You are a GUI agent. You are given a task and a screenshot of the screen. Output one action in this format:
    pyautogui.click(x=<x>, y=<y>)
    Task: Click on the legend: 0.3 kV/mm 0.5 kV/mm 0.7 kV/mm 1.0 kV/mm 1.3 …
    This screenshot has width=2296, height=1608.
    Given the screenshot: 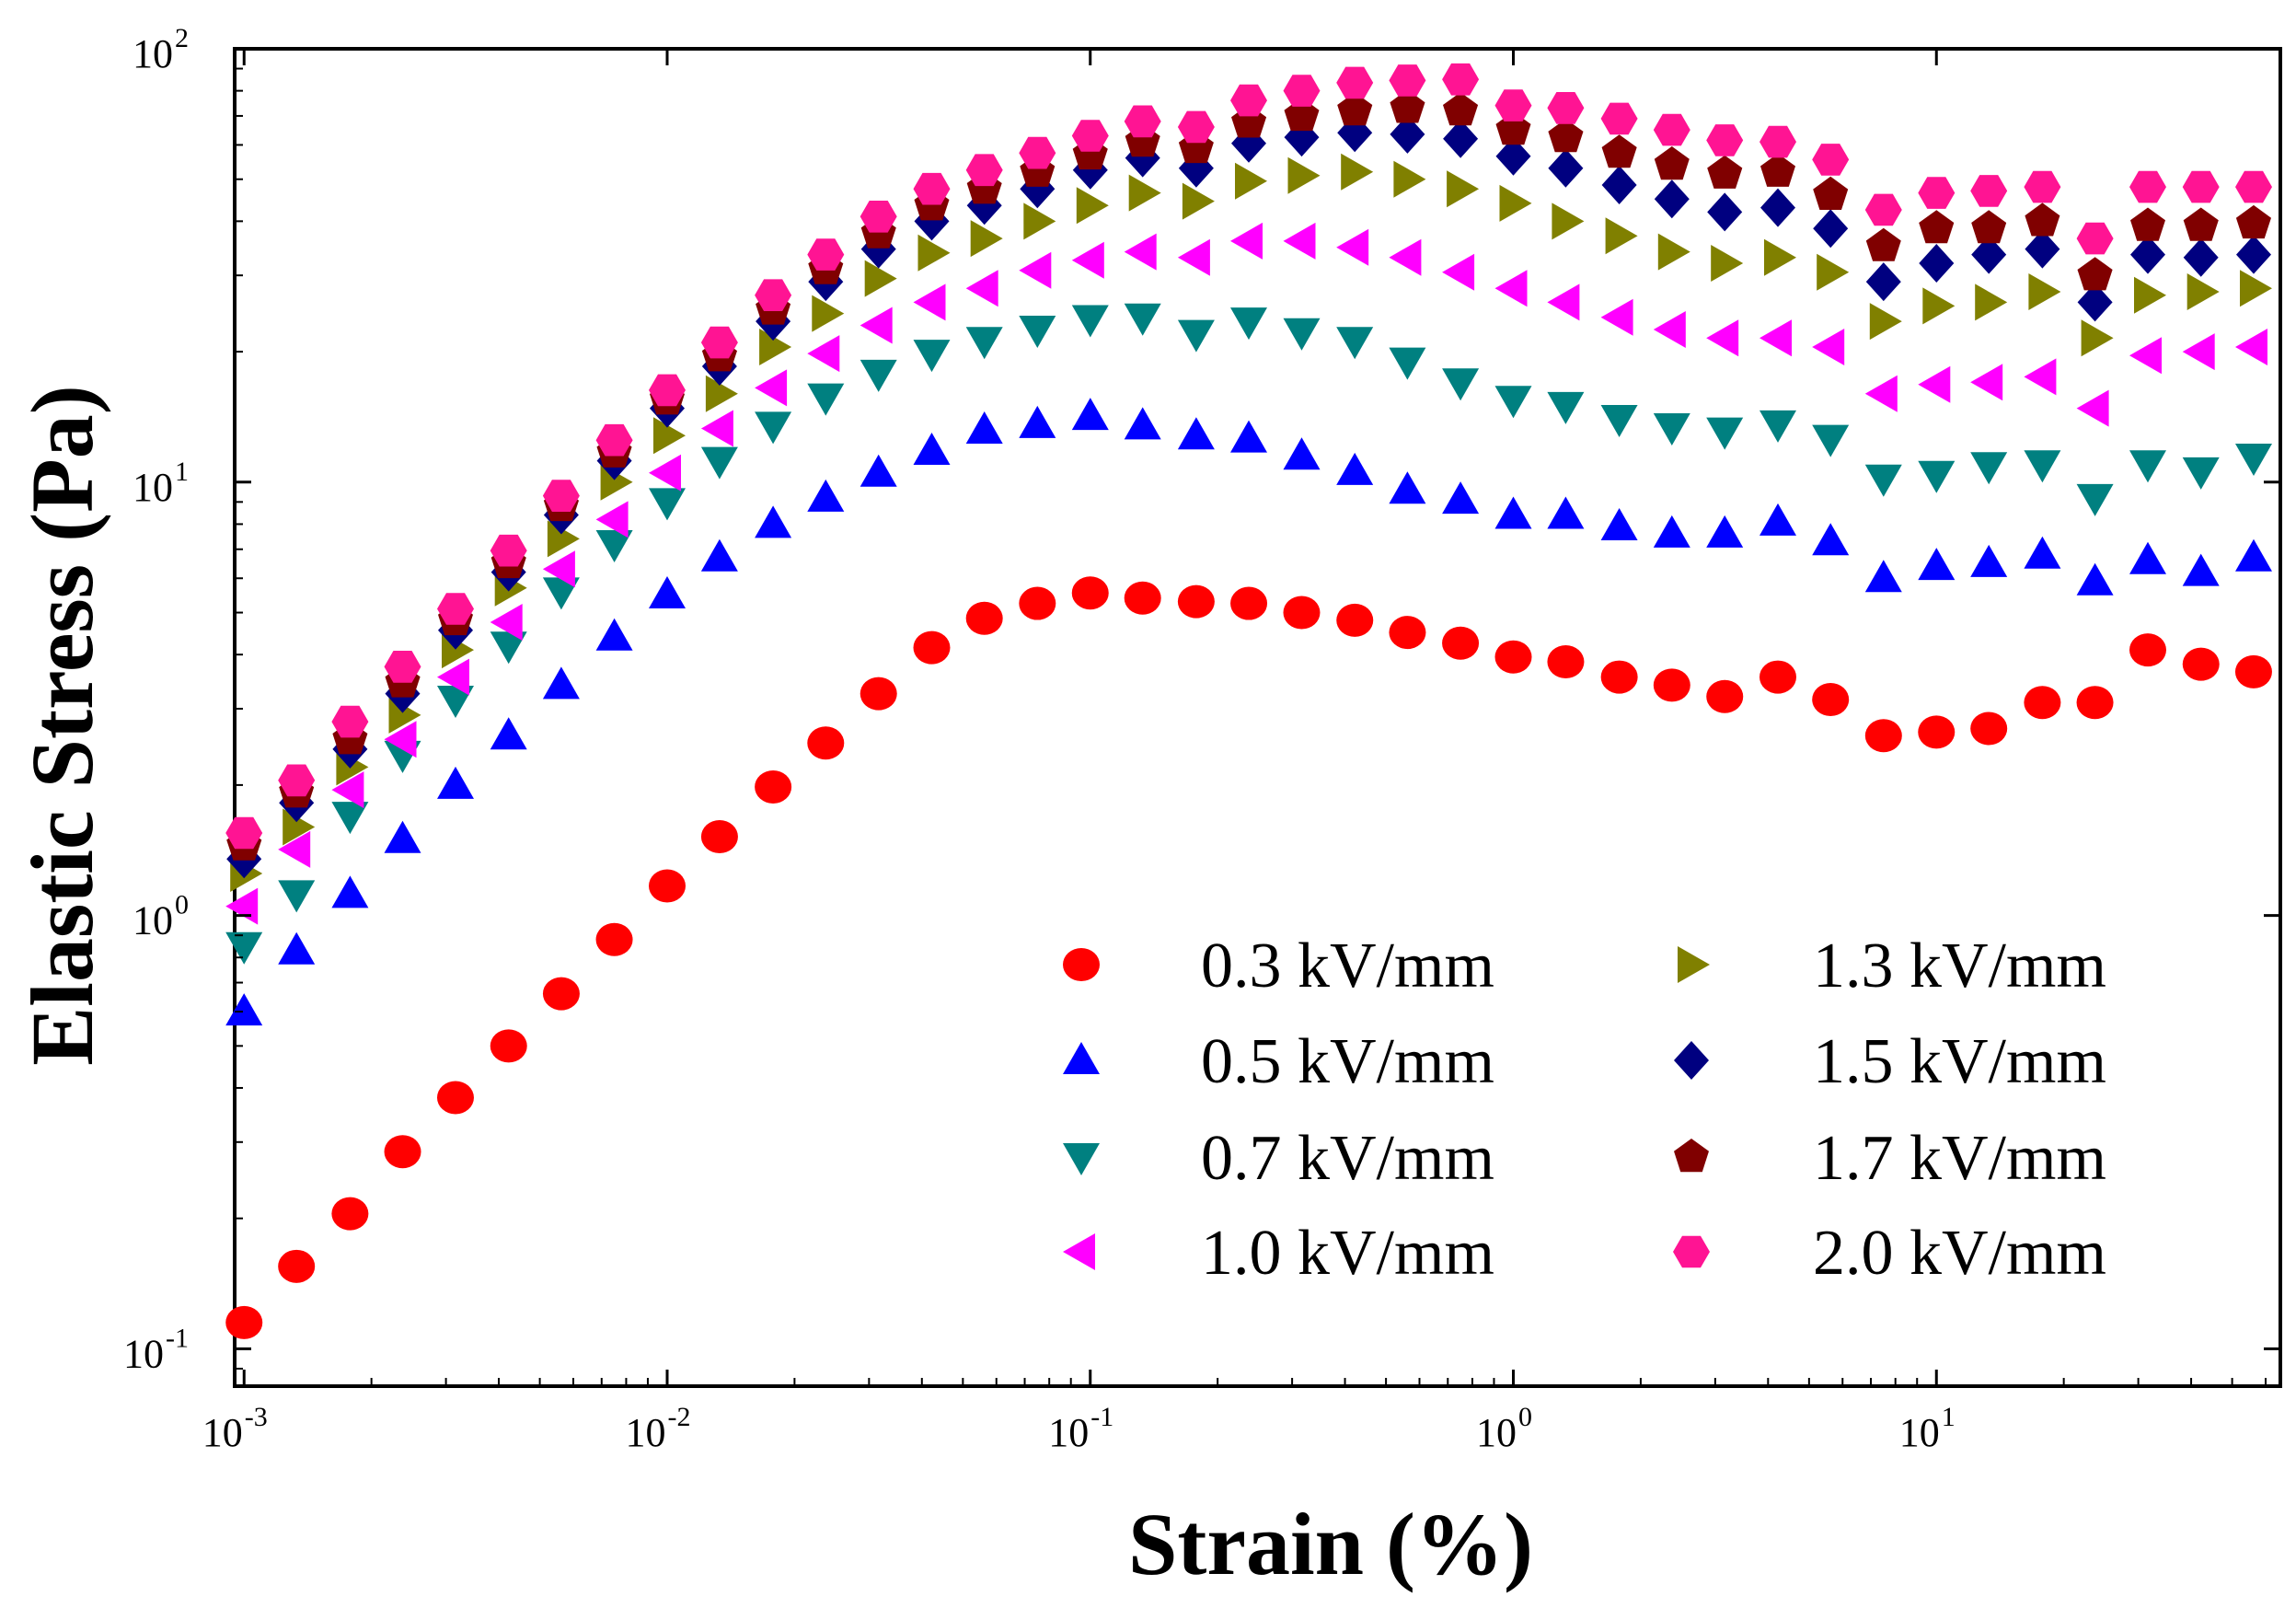 What is the action you would take?
    pyautogui.click(x=1585, y=1110)
    